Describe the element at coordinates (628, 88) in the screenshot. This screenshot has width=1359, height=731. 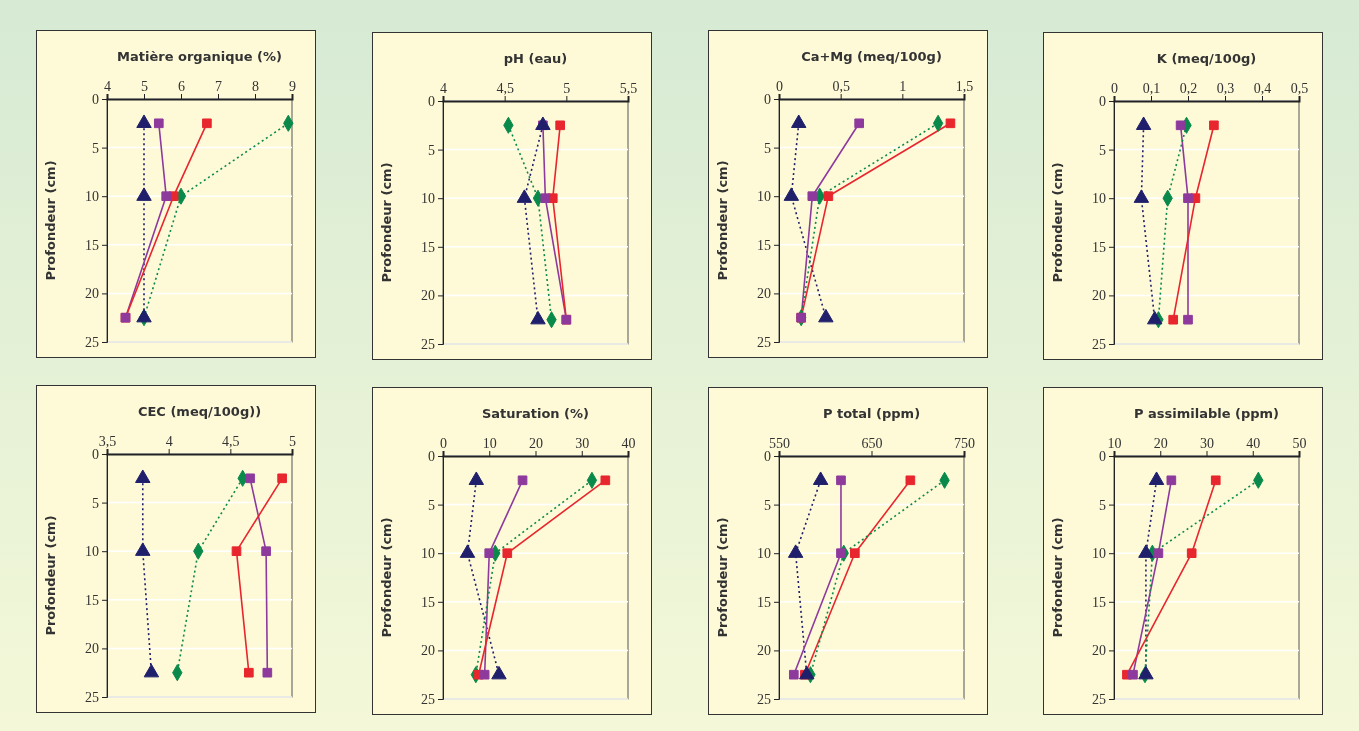
I see `x-tick-label: 5,5` at that location.